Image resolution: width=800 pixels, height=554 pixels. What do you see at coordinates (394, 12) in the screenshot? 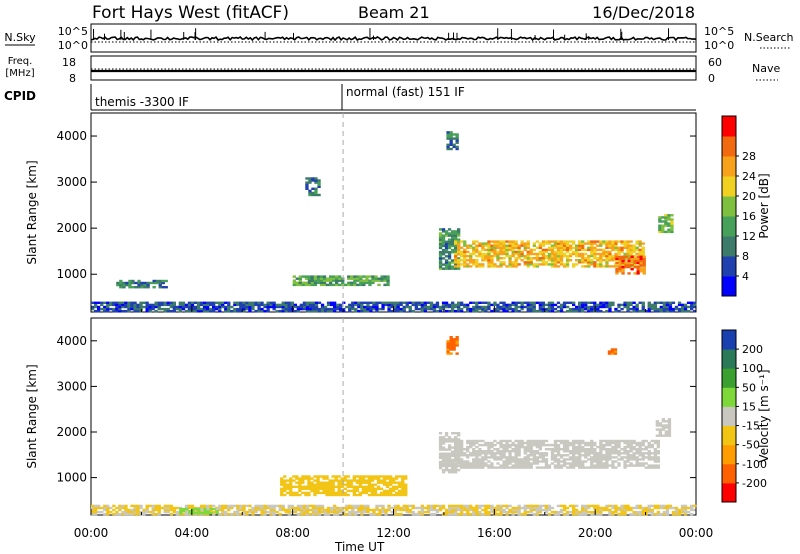
I see `beam-label: Beam 21` at bounding box center [394, 12].